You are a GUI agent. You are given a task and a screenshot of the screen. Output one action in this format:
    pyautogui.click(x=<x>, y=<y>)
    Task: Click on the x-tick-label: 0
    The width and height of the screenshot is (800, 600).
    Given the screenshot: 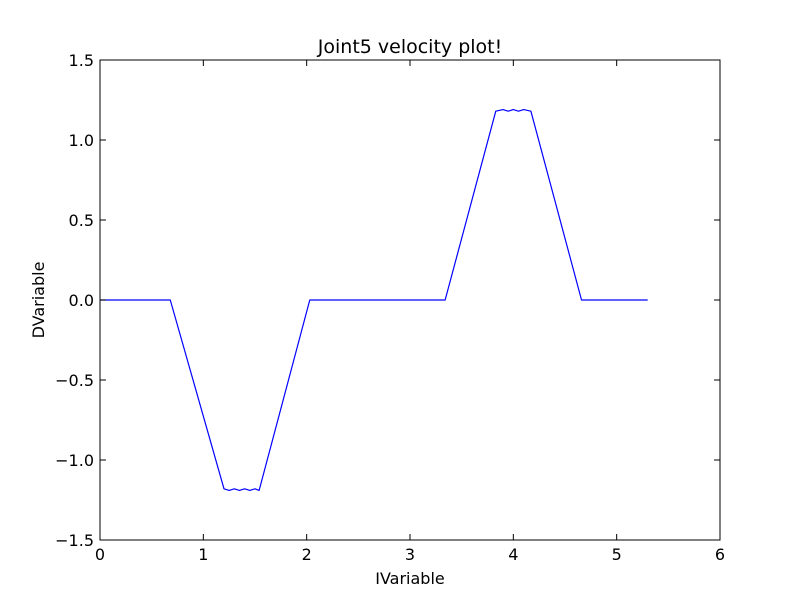 What is the action you would take?
    pyautogui.click(x=100, y=554)
    